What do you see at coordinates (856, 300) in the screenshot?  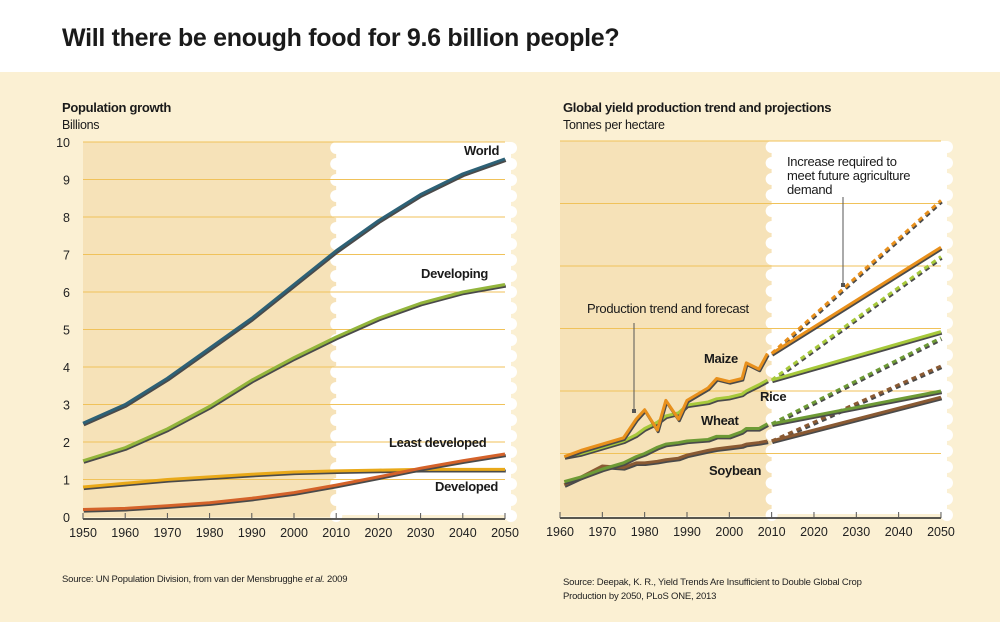 I see `trend-maize` at bounding box center [856, 300].